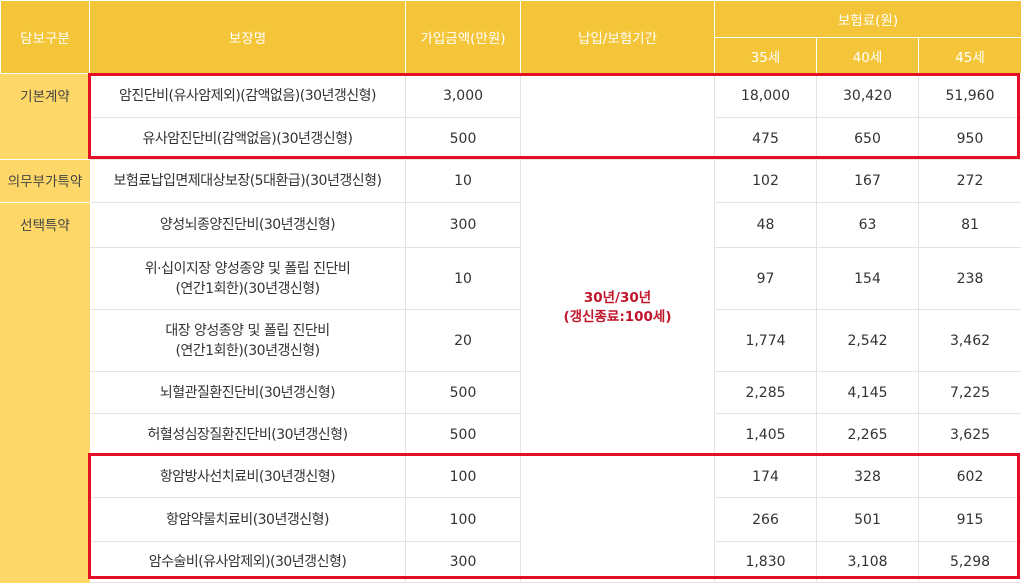 This screenshot has width=1021, height=583. I want to click on coverage-amount: 20, so click(463, 341).